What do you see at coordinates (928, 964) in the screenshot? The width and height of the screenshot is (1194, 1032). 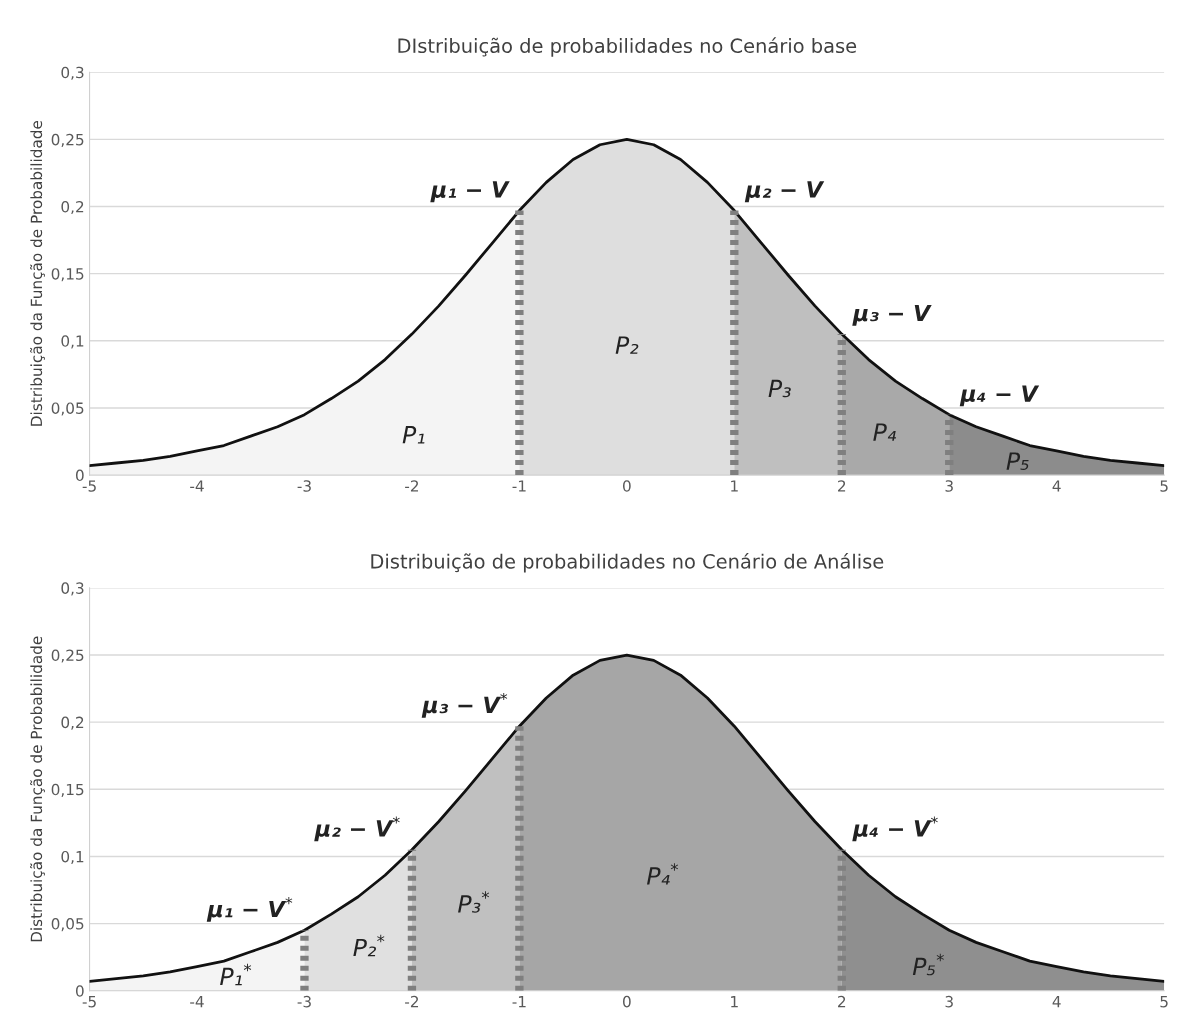 I see `series-label: P₅$^{*}$` at bounding box center [928, 964].